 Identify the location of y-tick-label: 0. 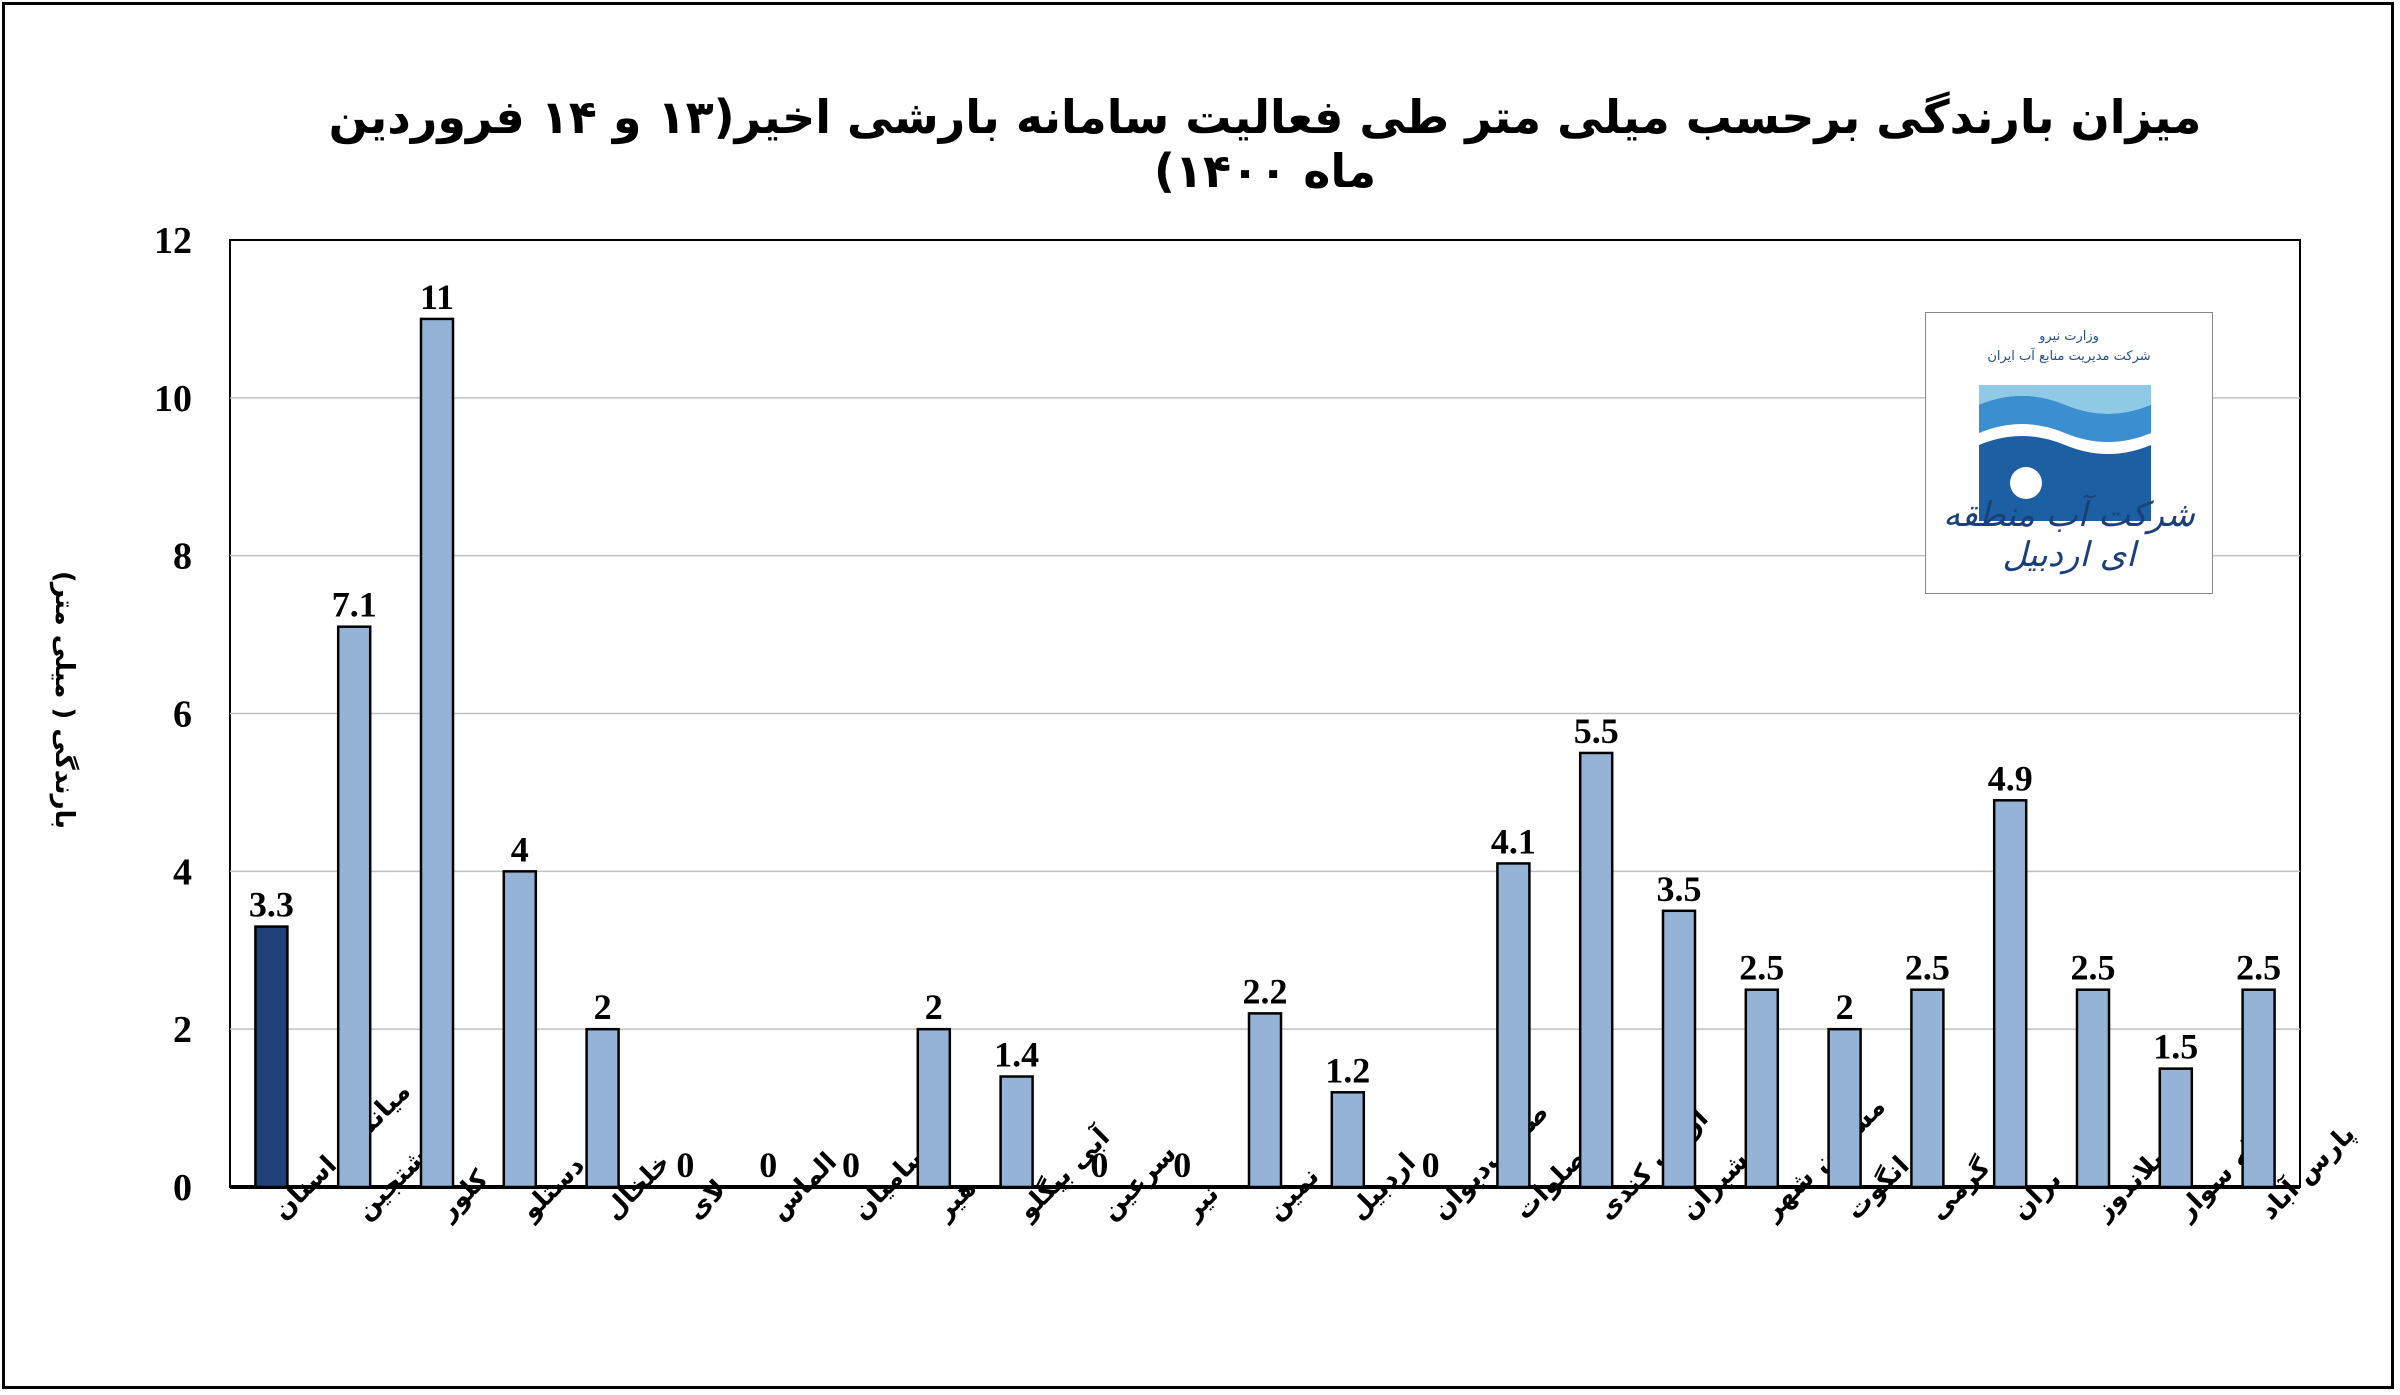
(182, 1188).